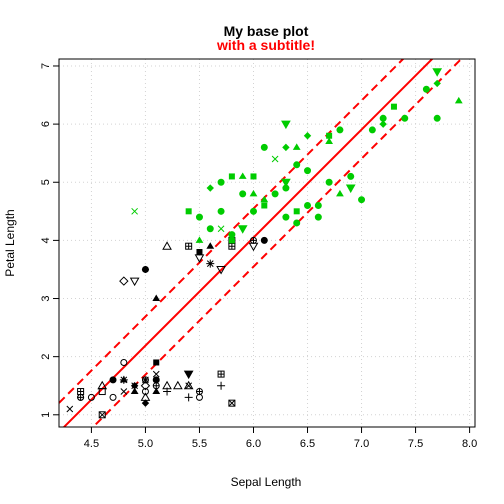 This screenshot has width=504, height=504. I want to click on point-down-triangle, so click(253, 247).